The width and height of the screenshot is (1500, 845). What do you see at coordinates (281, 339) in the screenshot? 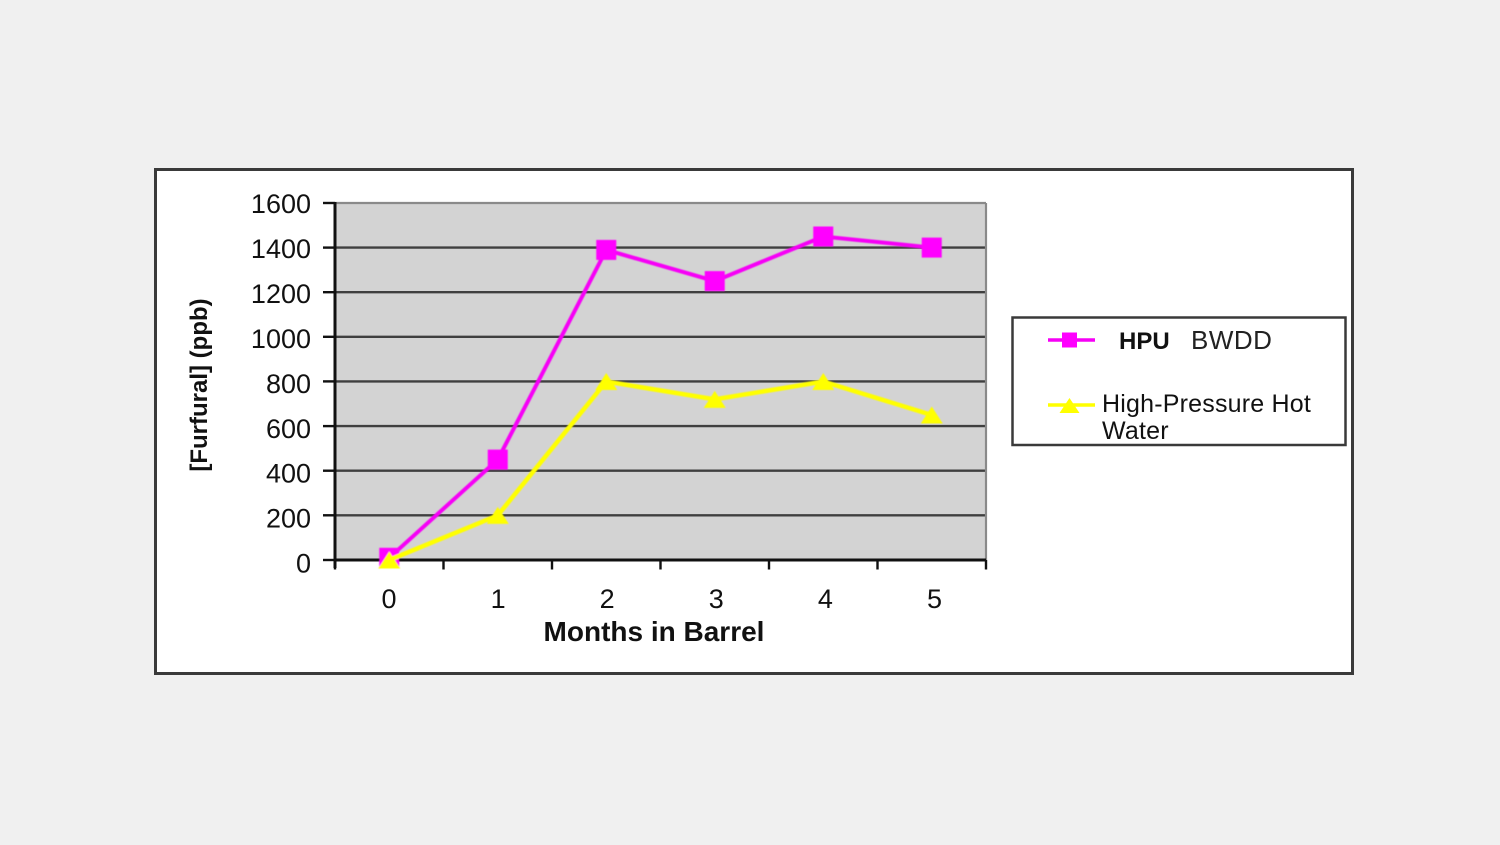
I see `svg-text: 1000` at bounding box center [281, 339].